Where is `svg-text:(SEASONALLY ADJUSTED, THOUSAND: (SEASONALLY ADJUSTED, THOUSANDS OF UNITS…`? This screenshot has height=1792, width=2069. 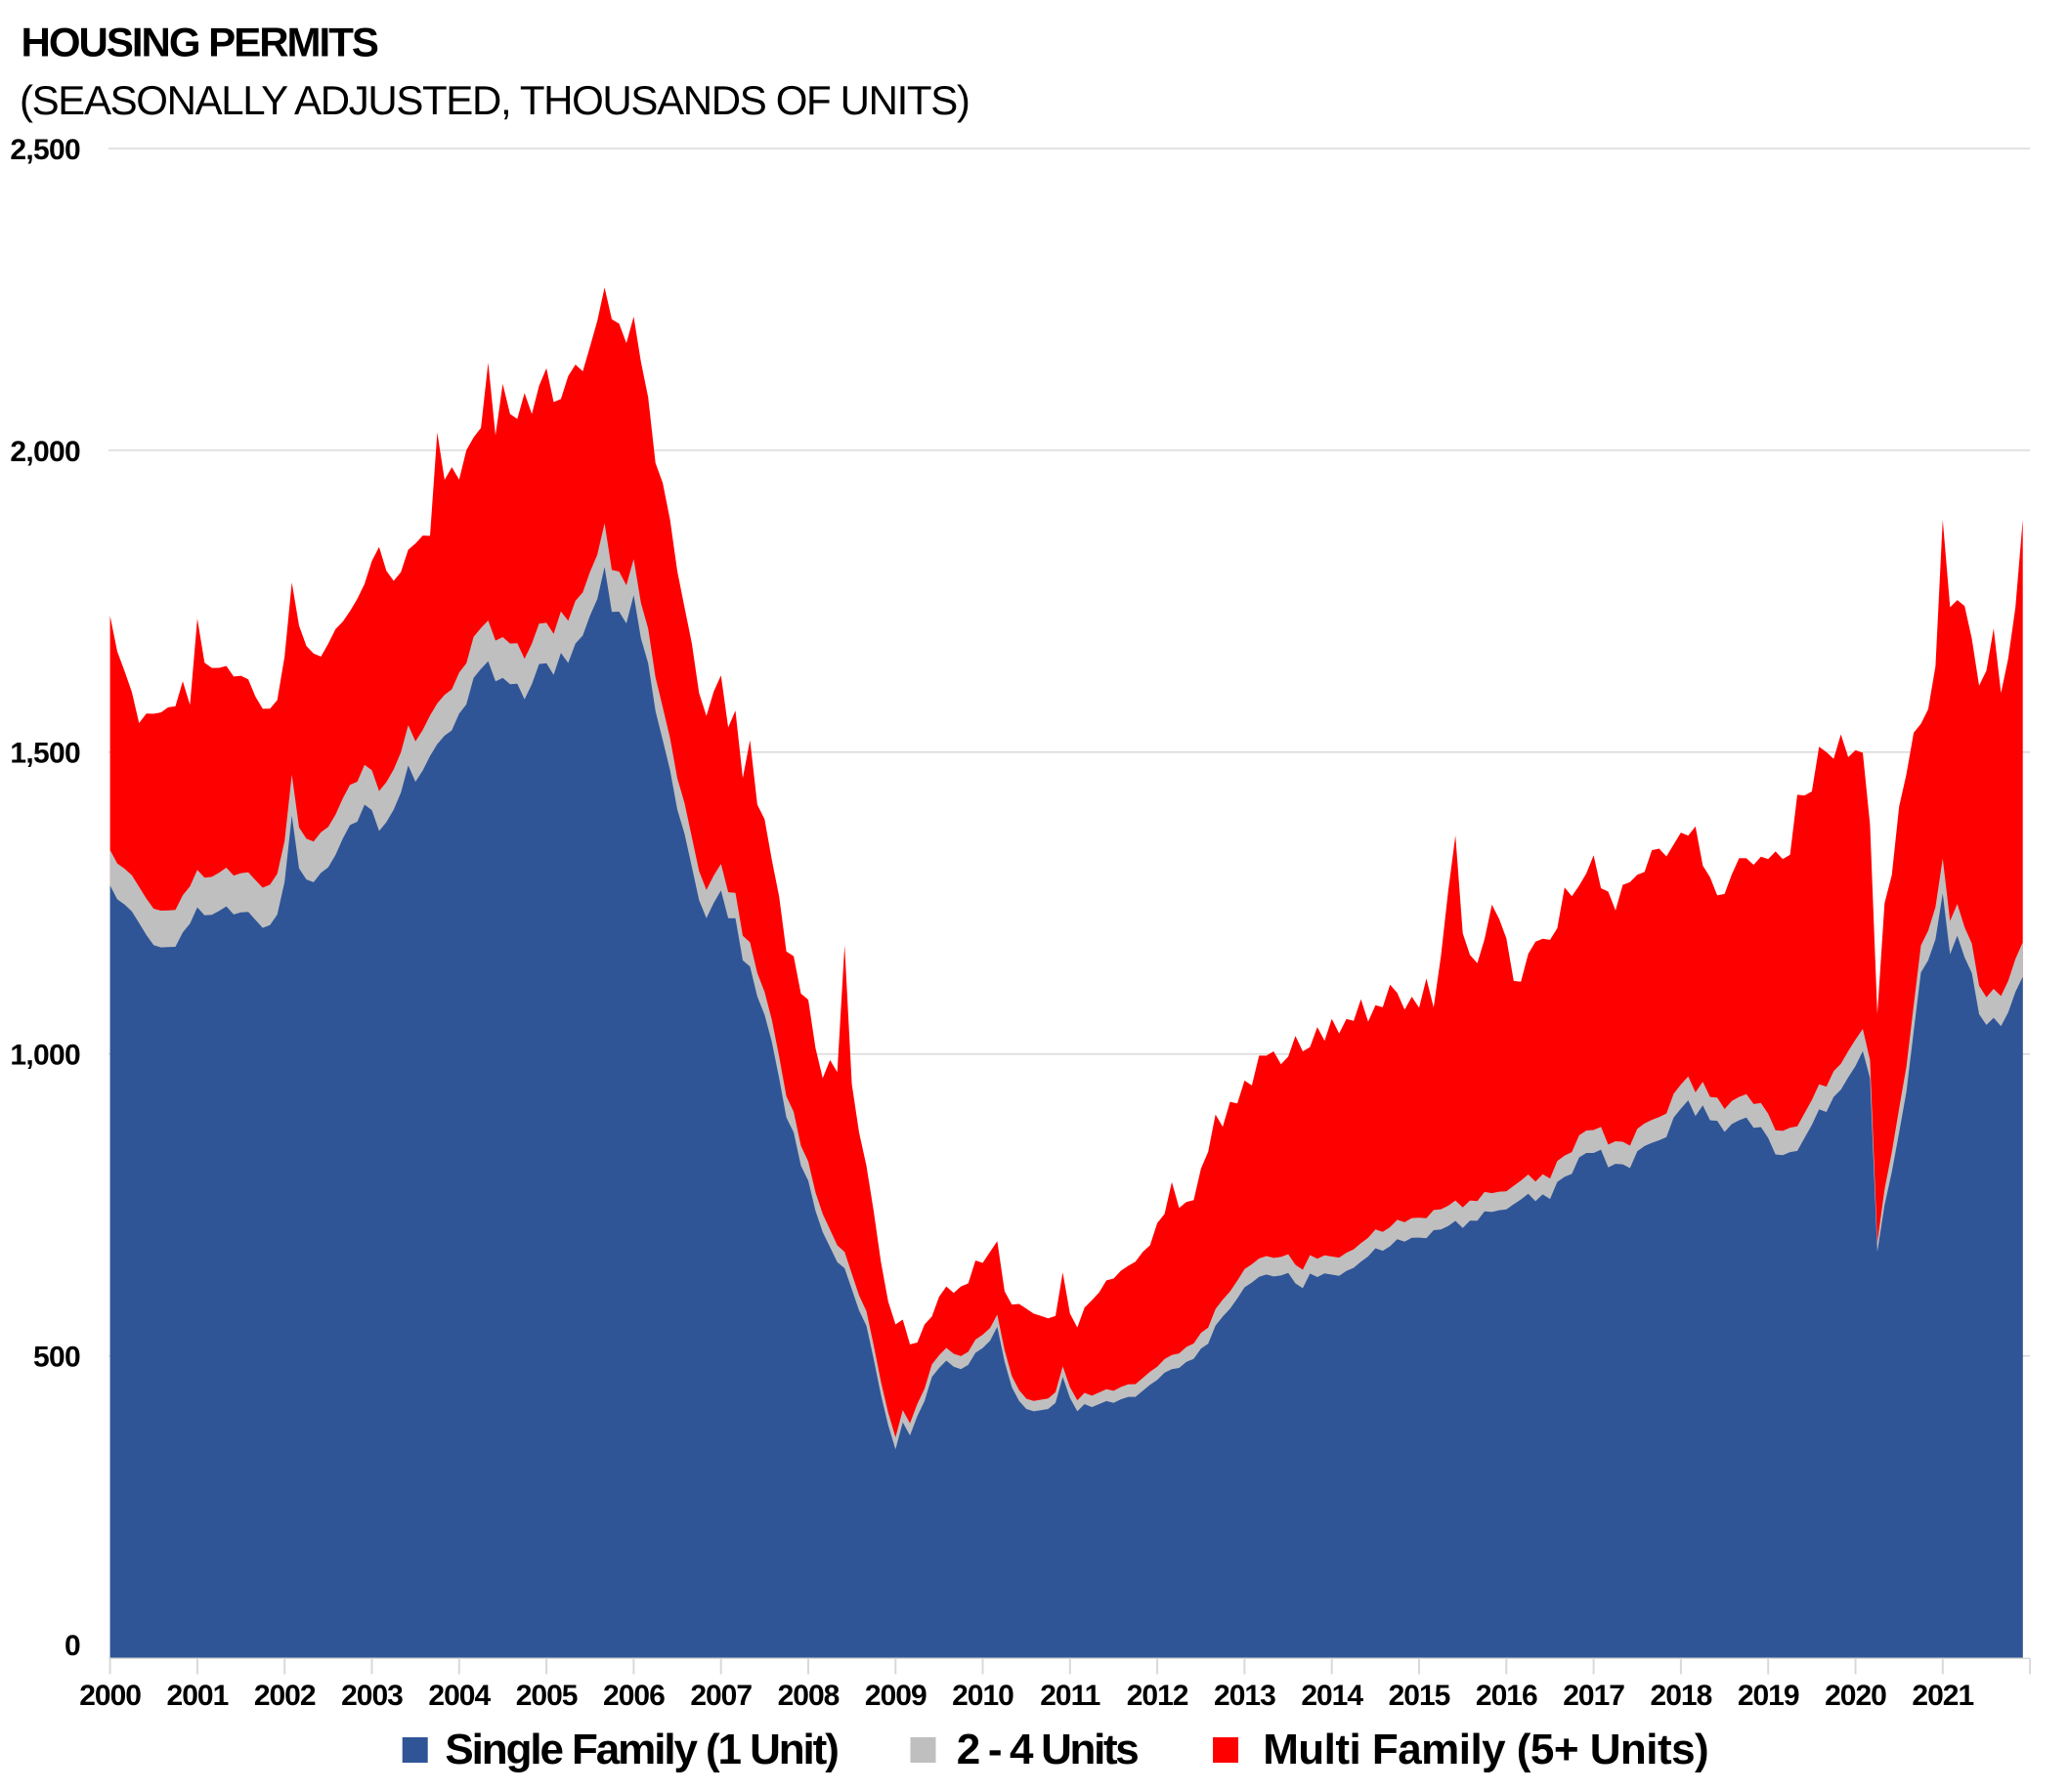
svg-text:(SEASONALLY ADJUSTED, THOUSAND: (SEASONALLY ADJUSTED, THOUSANDS OF UNITS… is located at coordinates (495, 100).